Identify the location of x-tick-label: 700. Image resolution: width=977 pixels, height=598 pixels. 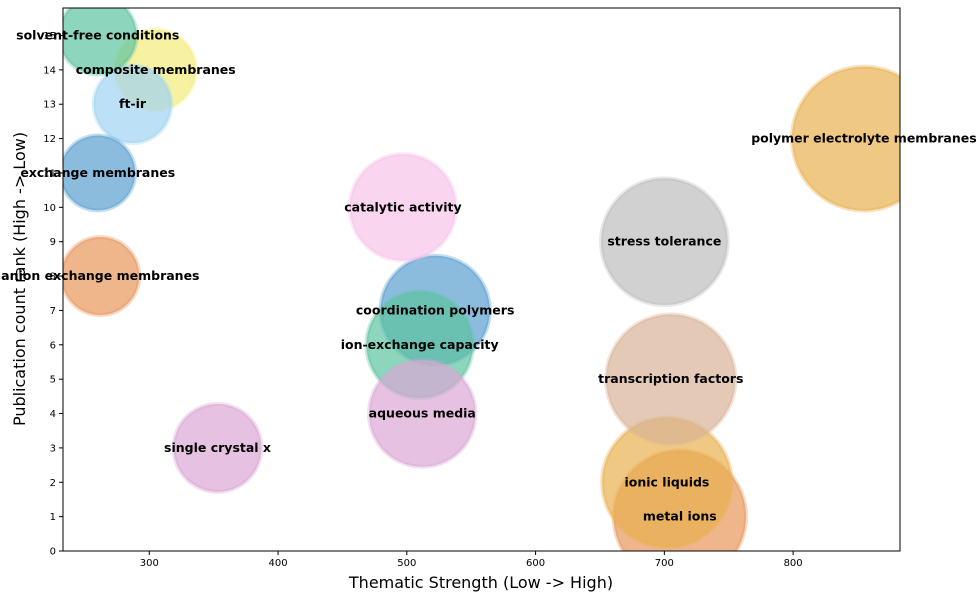
(664, 563).